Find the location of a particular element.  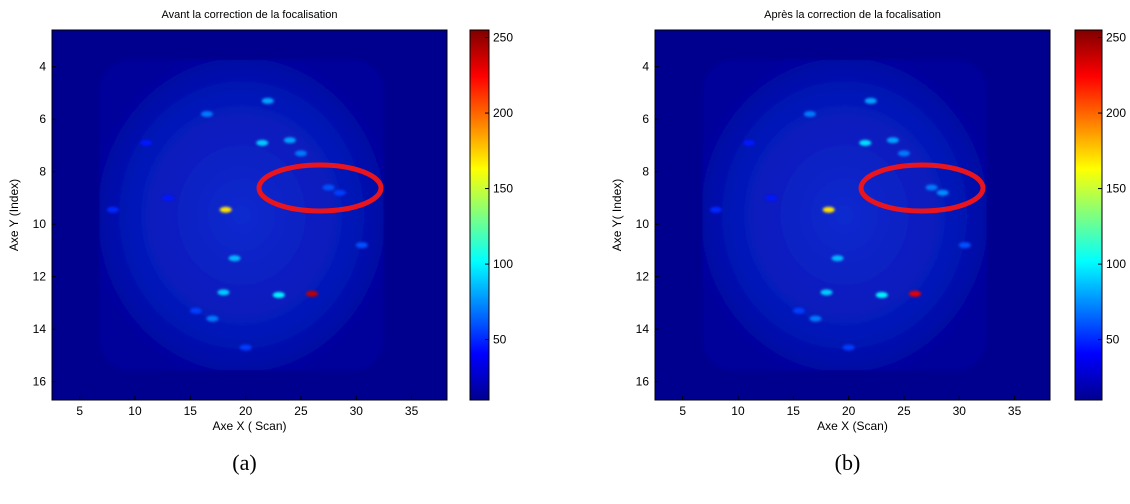

chart-title: Après la correction de la focalisation is located at coordinates (852, 15).